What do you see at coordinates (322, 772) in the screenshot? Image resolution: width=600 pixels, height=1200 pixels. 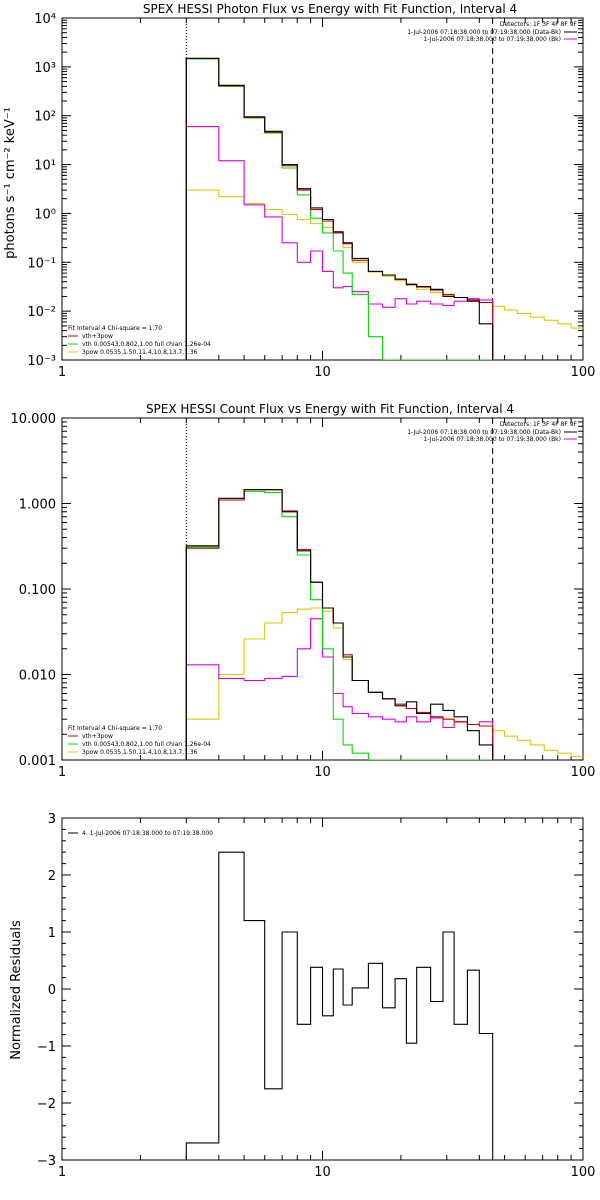 I see `count-xtick-label: 10` at bounding box center [322, 772].